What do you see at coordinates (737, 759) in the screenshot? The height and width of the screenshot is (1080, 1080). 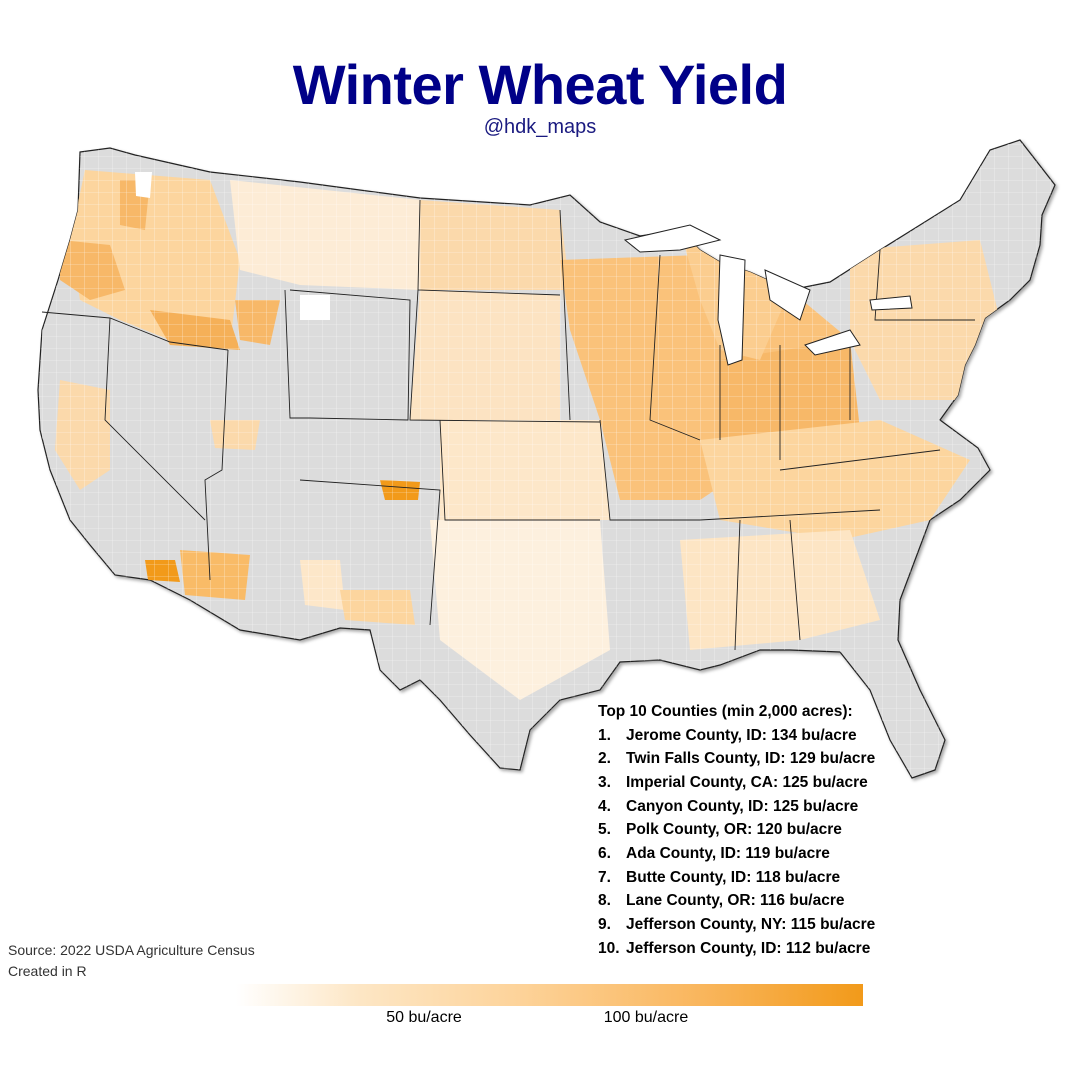 I see `list-item: 2. Twin Falls County, ID: 129 bu/acre` at bounding box center [737, 759].